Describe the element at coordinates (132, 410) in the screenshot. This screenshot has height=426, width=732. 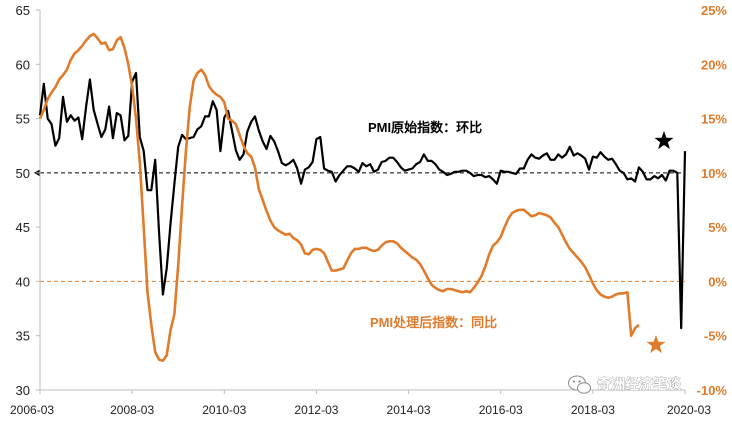
I see `x-tick-label: 2008-03` at that location.